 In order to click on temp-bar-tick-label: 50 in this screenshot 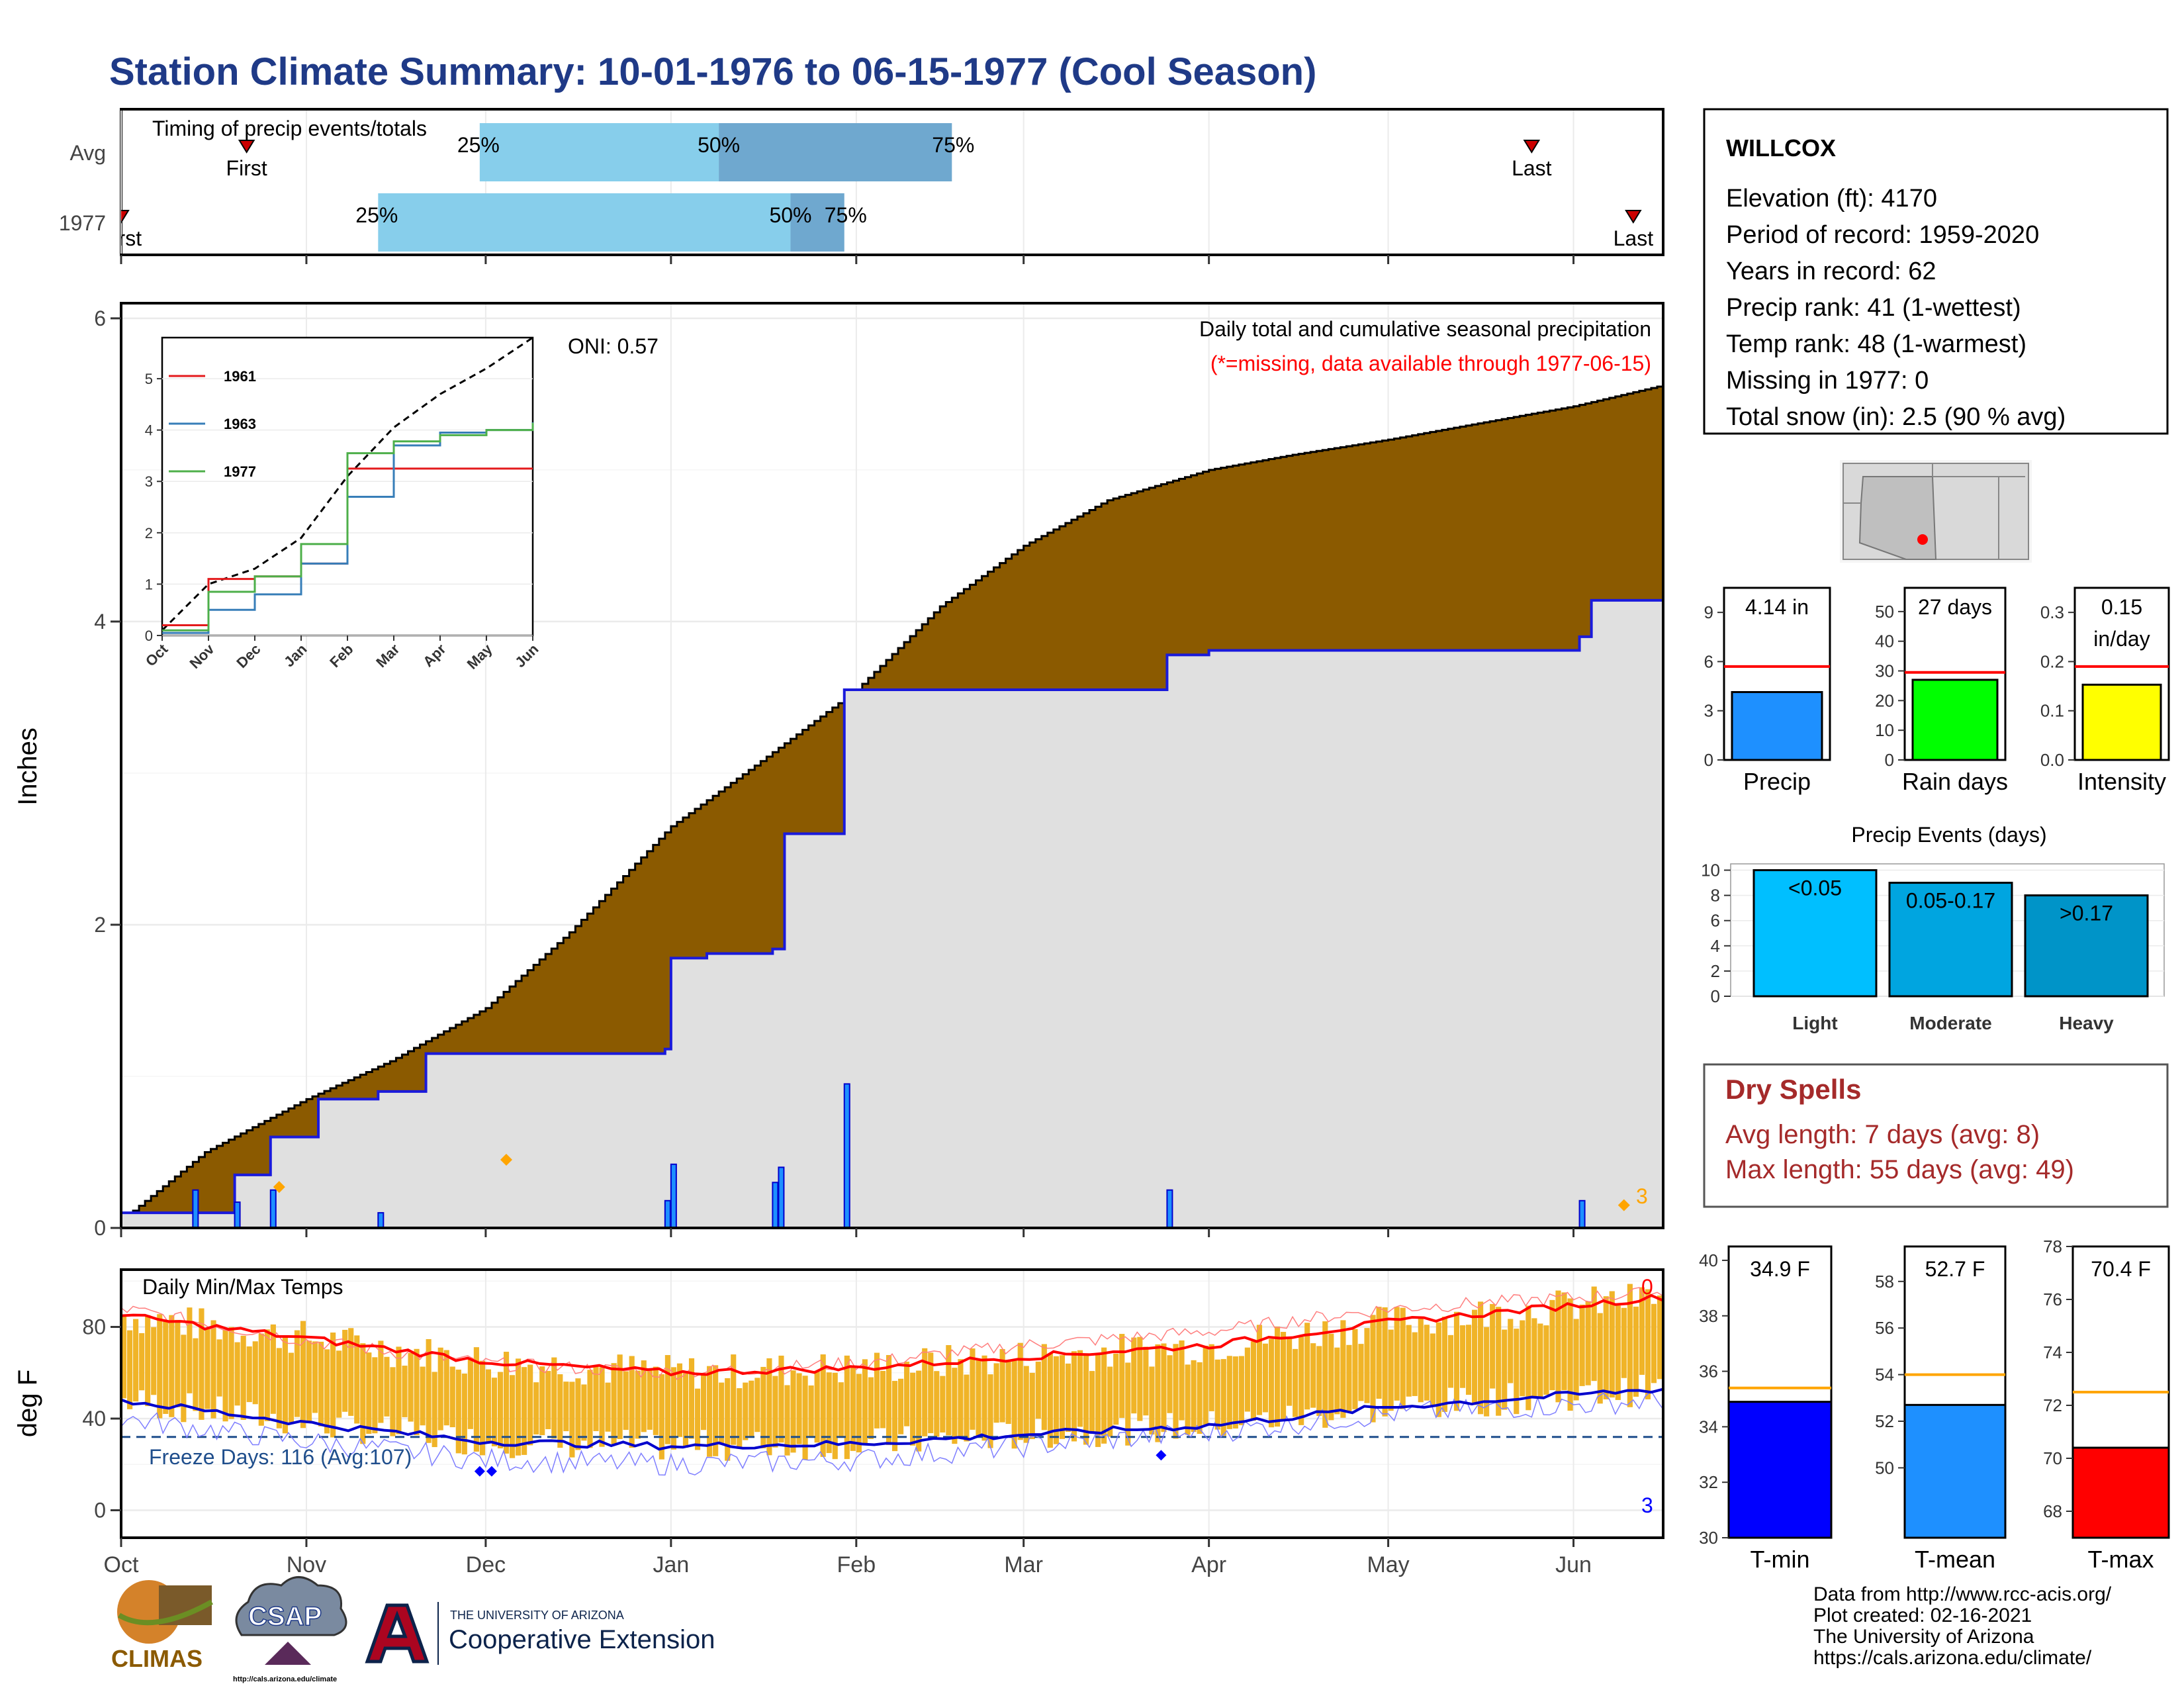, I will do `click(1885, 1467)`.